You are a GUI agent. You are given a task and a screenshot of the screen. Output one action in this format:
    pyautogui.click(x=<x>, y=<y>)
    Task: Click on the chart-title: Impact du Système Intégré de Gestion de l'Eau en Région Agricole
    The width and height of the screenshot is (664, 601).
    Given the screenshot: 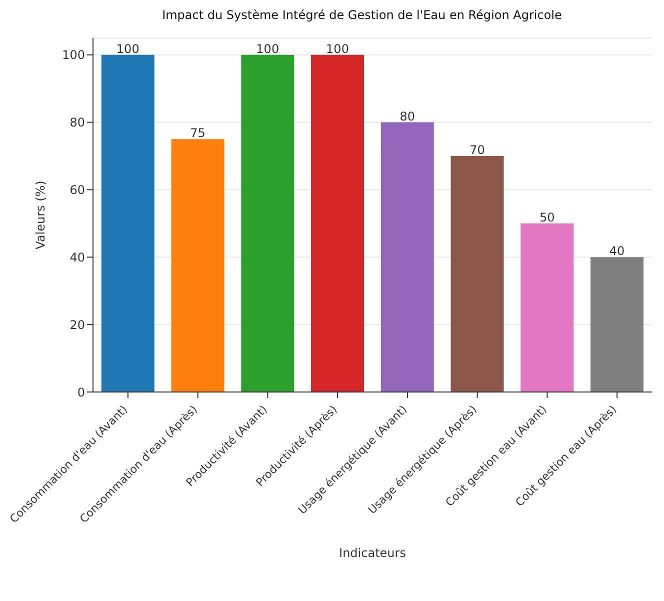 What is the action you would take?
    pyautogui.click(x=362, y=15)
    